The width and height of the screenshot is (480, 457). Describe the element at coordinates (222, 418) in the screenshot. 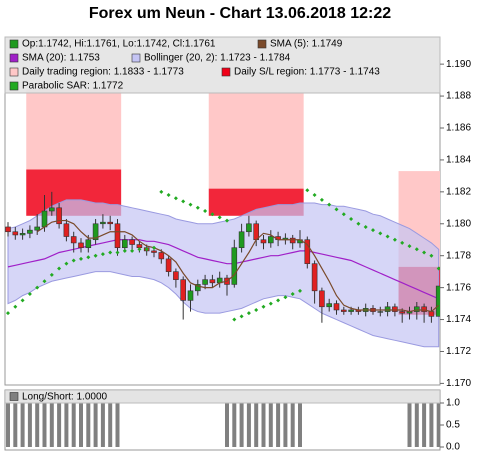

I see `lower-panel: Long/Short: 1.0000` at that location.